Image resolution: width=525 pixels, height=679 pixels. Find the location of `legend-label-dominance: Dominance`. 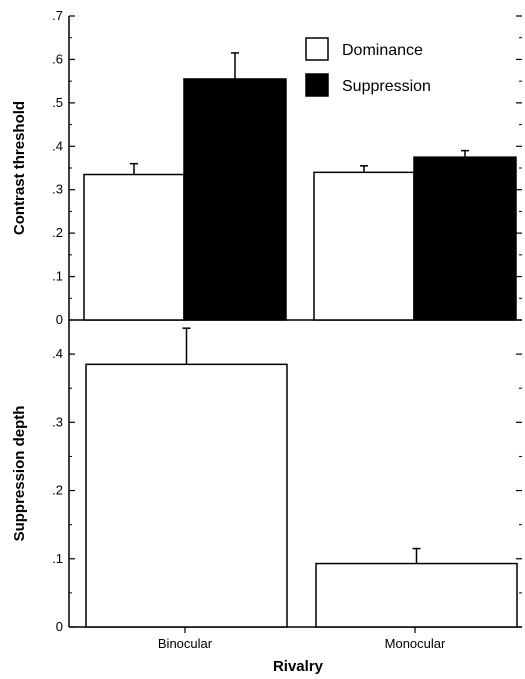

legend-label-dominance: Dominance is located at coordinates (382, 50).